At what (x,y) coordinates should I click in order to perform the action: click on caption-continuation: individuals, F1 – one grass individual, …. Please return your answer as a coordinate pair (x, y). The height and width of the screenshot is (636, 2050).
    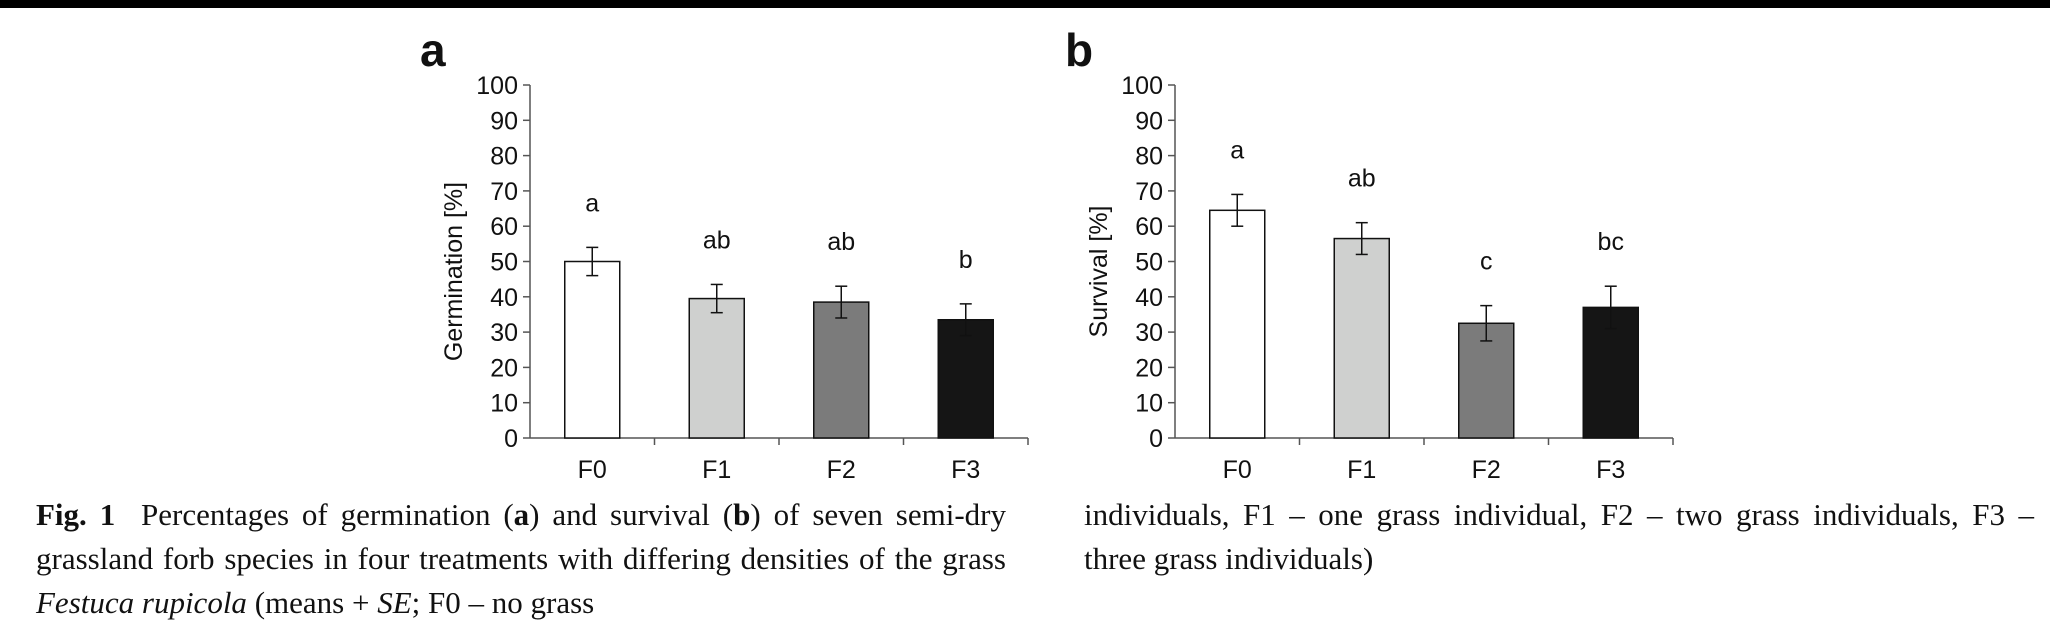
    Looking at the image, I should click on (1559, 536).